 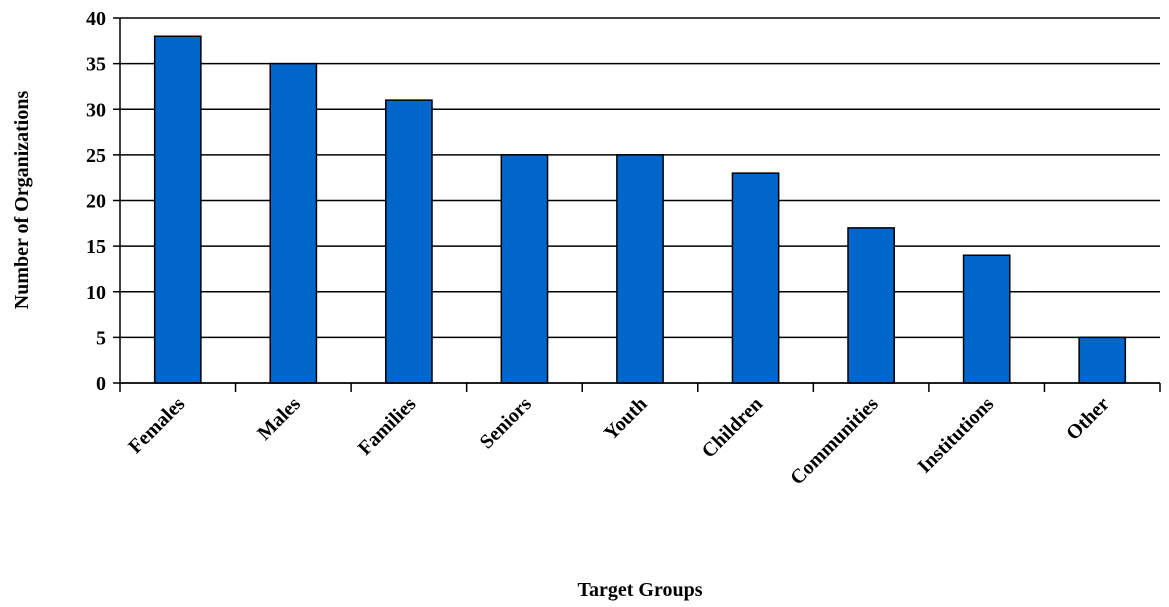 What do you see at coordinates (733, 428) in the screenshot?
I see `x-tick-label: Children` at bounding box center [733, 428].